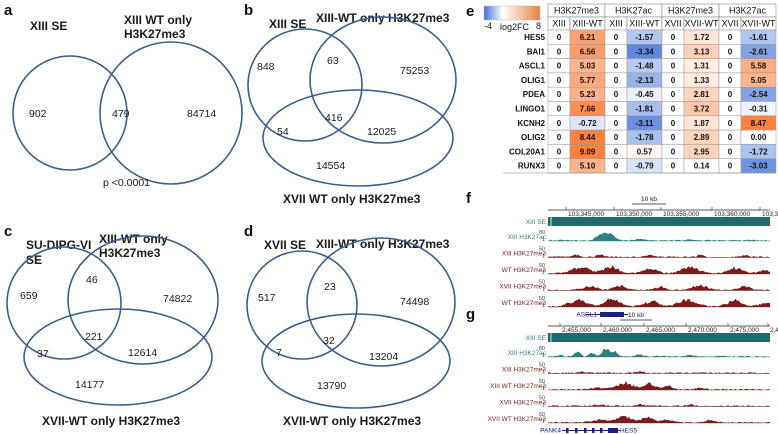  I want to click on venn-d-circle-top, so click(381, 302).